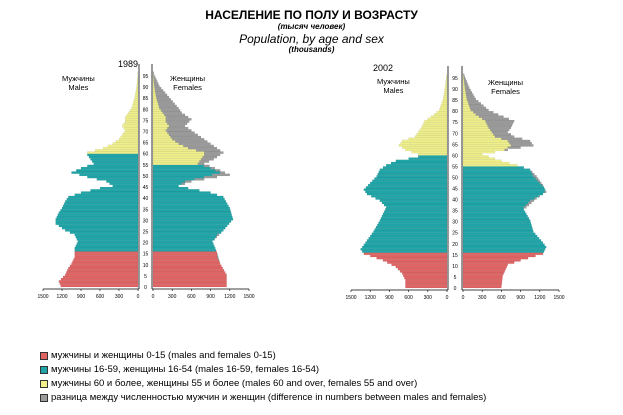  I want to click on y-tick-label: 10, so click(146, 266).